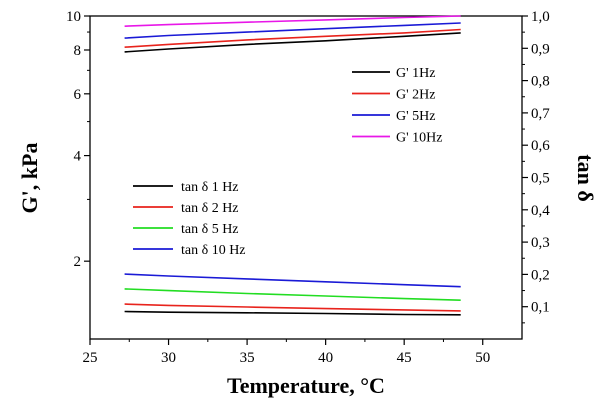 This screenshot has height=410, width=596. What do you see at coordinates (306, 385) in the screenshot?
I see `x-axis-title: Temperature, °C` at bounding box center [306, 385].